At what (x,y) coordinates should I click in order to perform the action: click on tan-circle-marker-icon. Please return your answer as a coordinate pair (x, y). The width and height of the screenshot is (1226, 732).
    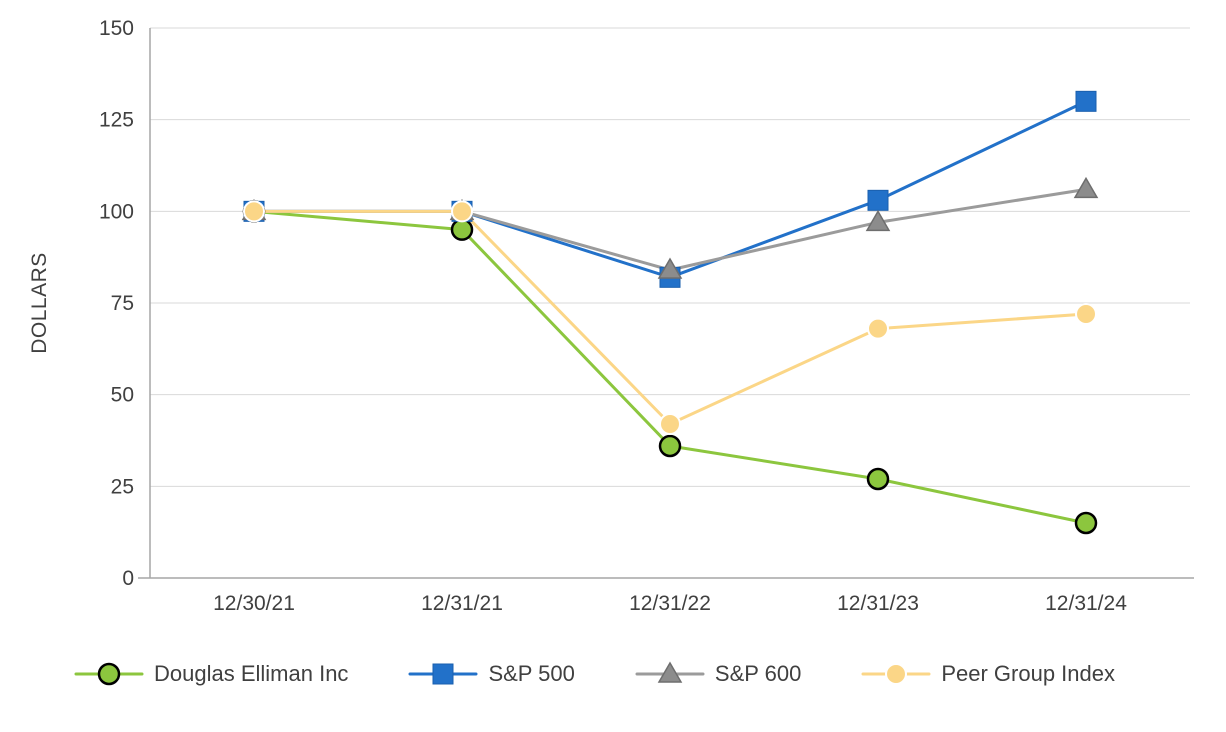
    Looking at the image, I should click on (896, 674).